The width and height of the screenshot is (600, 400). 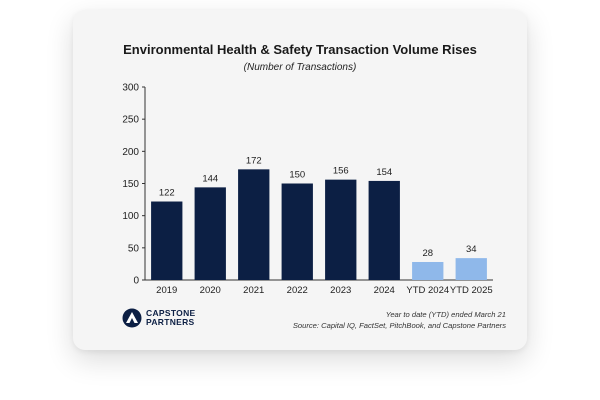 I want to click on y-tick-label: 50, so click(x=134, y=248).